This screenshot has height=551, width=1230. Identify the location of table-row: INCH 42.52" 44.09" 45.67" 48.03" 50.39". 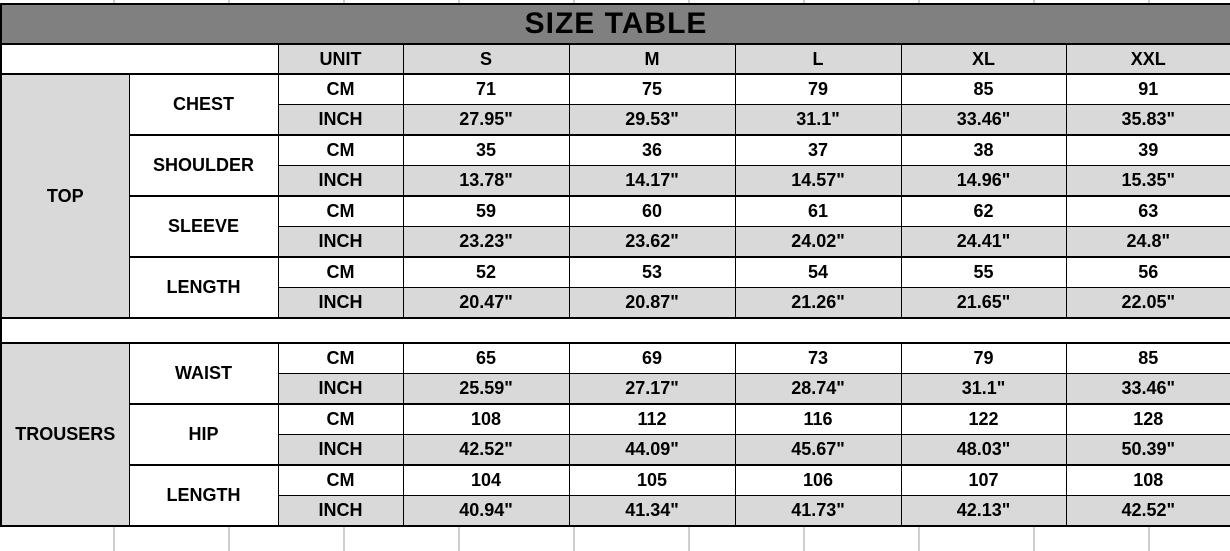
(615, 450).